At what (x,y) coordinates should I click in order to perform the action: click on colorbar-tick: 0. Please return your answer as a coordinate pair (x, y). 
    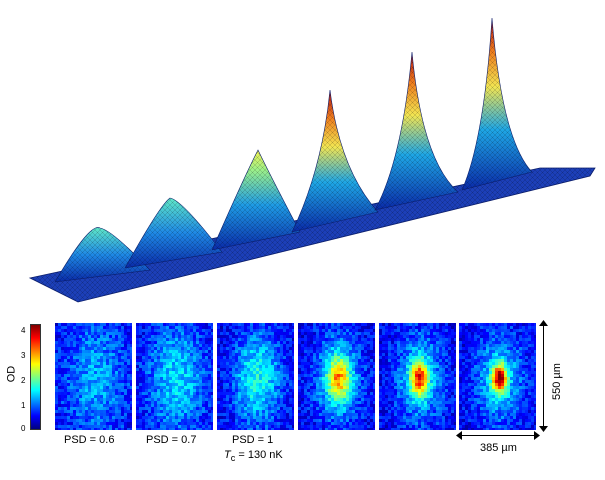
    Looking at the image, I should click on (23, 428).